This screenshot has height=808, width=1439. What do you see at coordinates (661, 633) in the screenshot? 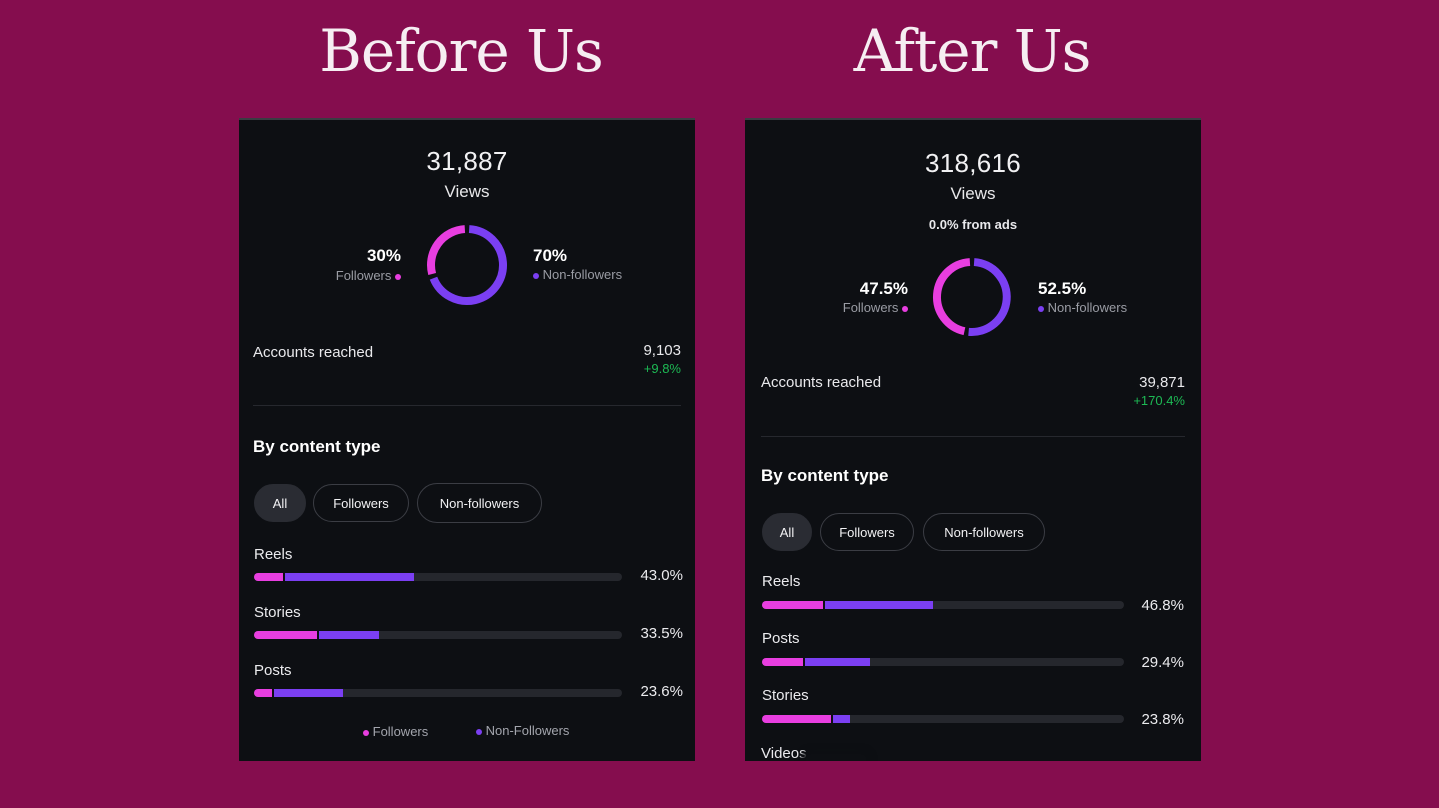
I see `content-row-value: 33.5%` at bounding box center [661, 633].